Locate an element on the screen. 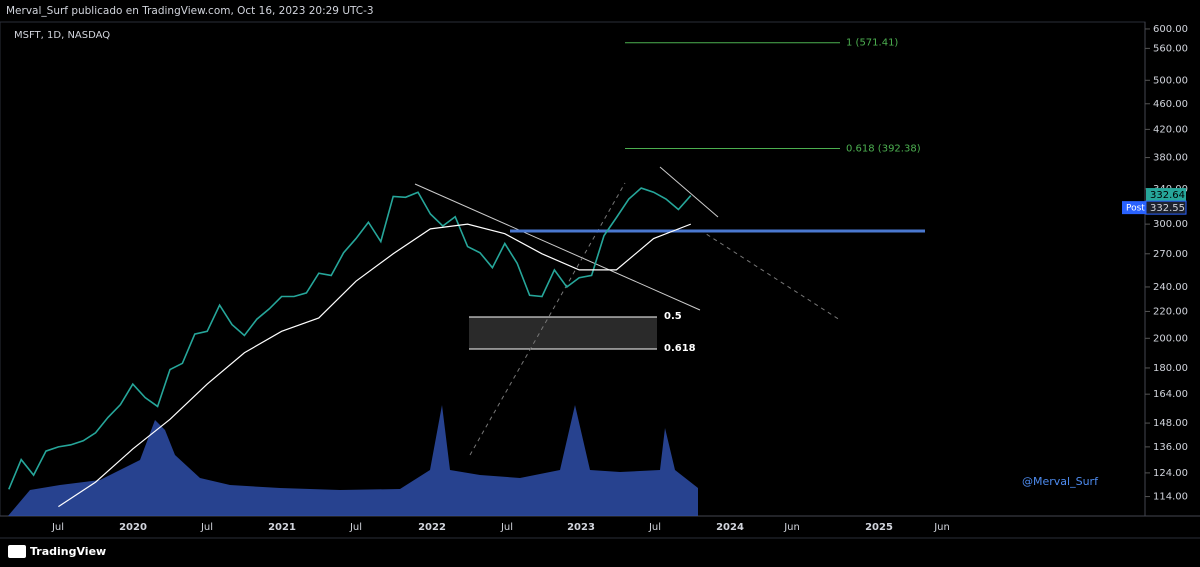 This screenshot has width=1200, height=567. post-tag: Post is located at coordinates (1135, 209).